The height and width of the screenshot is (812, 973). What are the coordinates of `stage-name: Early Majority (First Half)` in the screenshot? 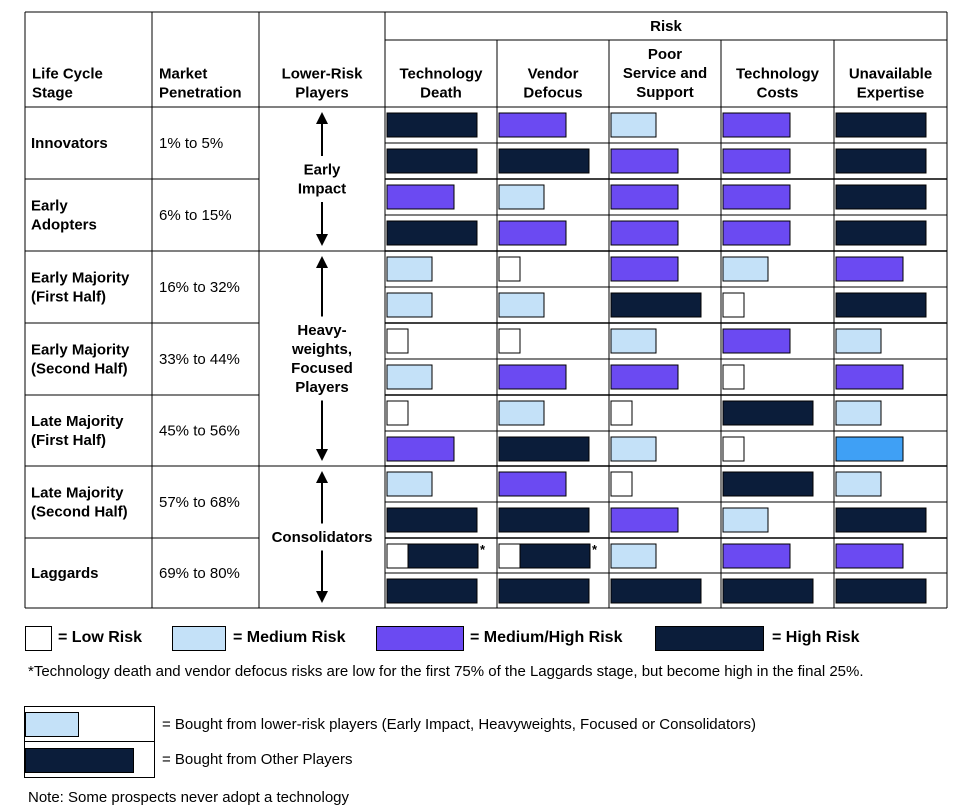 It's located at (80, 288).